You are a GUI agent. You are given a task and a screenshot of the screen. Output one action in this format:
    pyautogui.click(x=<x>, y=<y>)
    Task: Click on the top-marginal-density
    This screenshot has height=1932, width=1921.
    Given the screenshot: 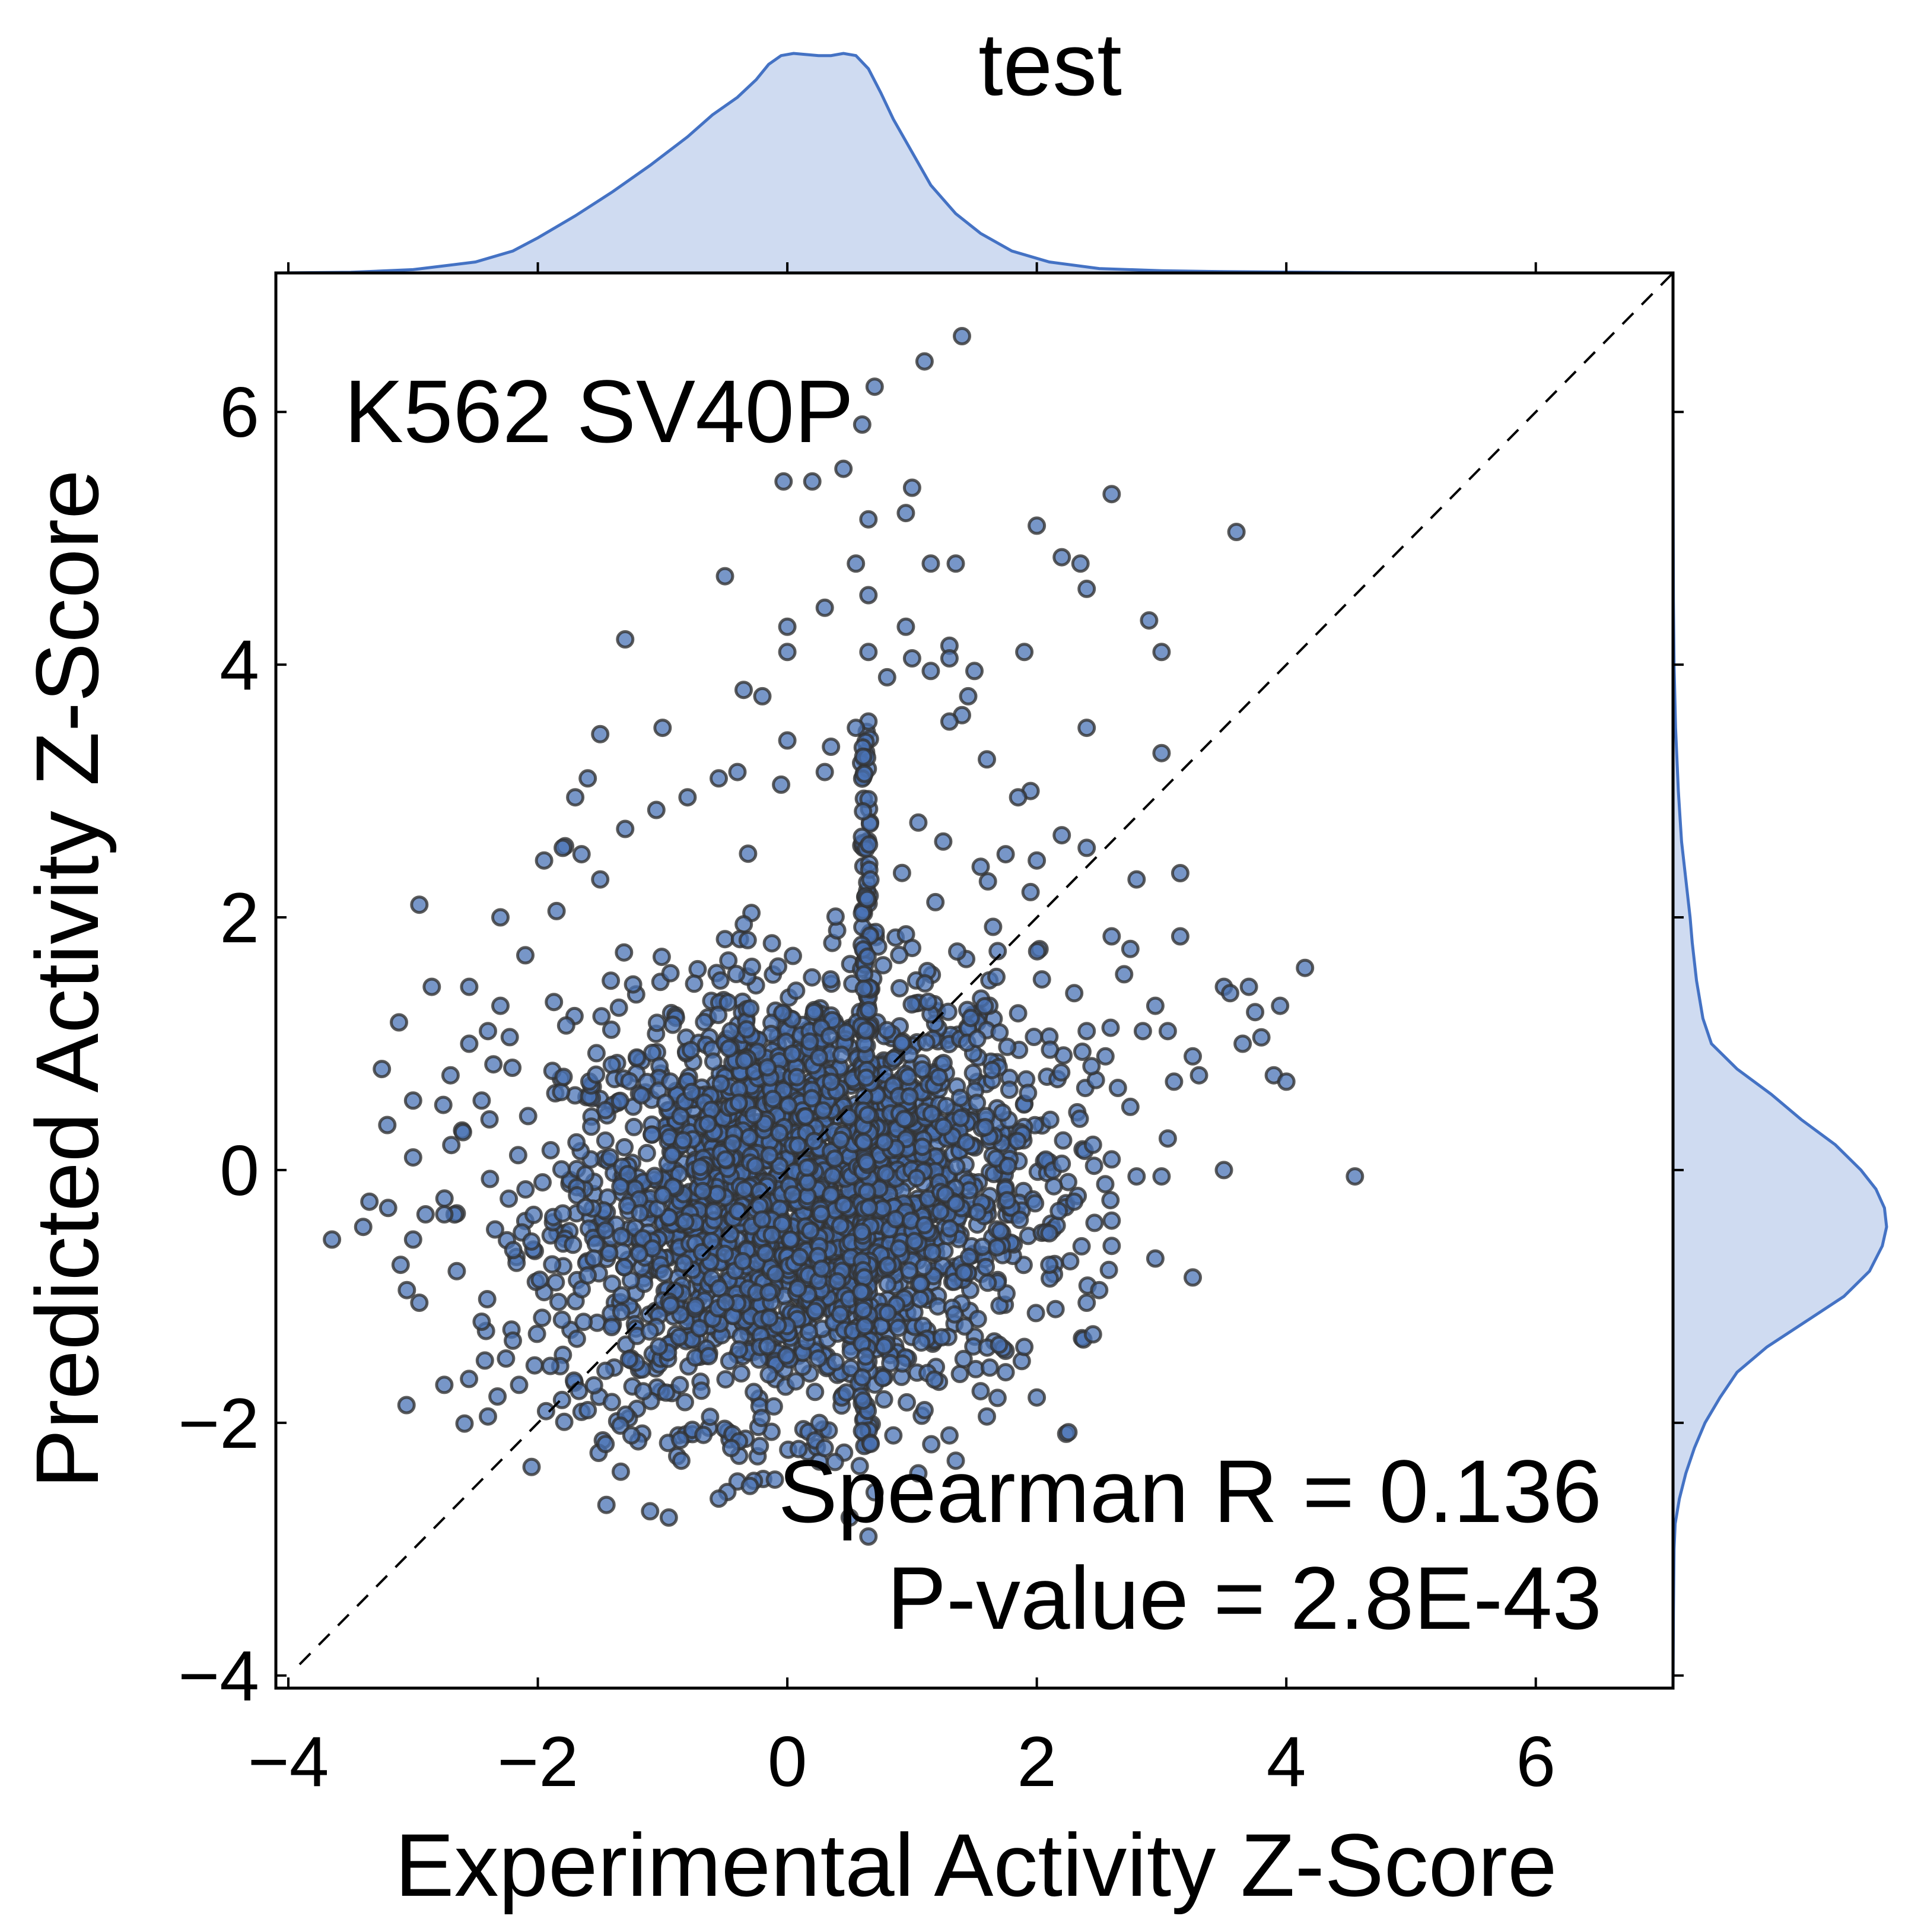 What is the action you would take?
    pyautogui.click(x=974, y=163)
    